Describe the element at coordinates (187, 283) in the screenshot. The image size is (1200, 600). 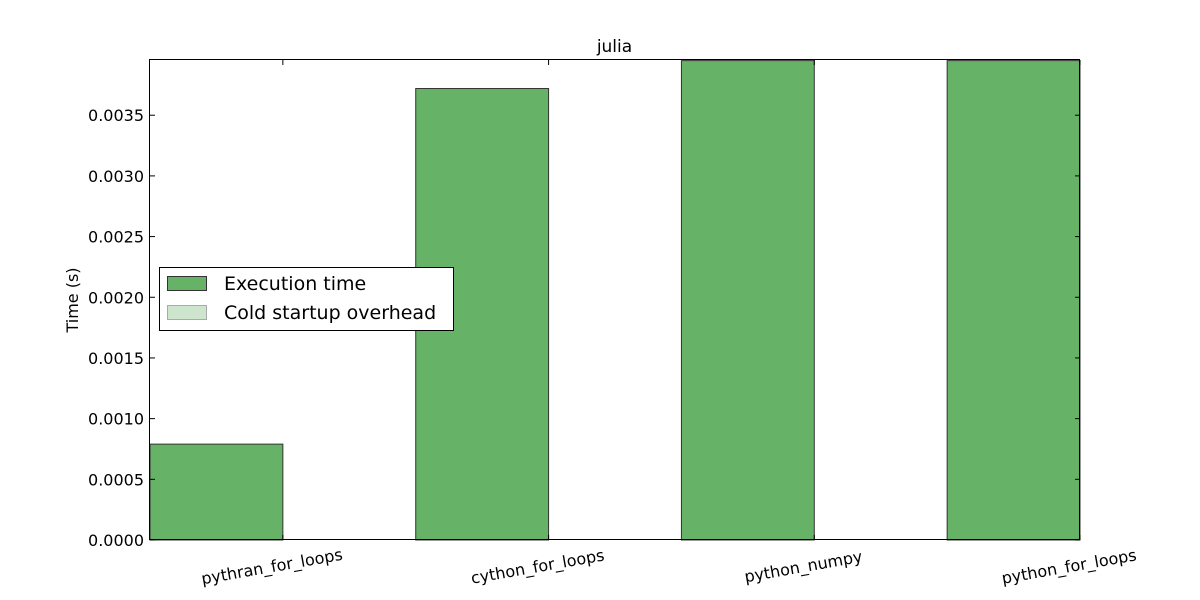
I see `legend-swatch-execution-time` at that location.